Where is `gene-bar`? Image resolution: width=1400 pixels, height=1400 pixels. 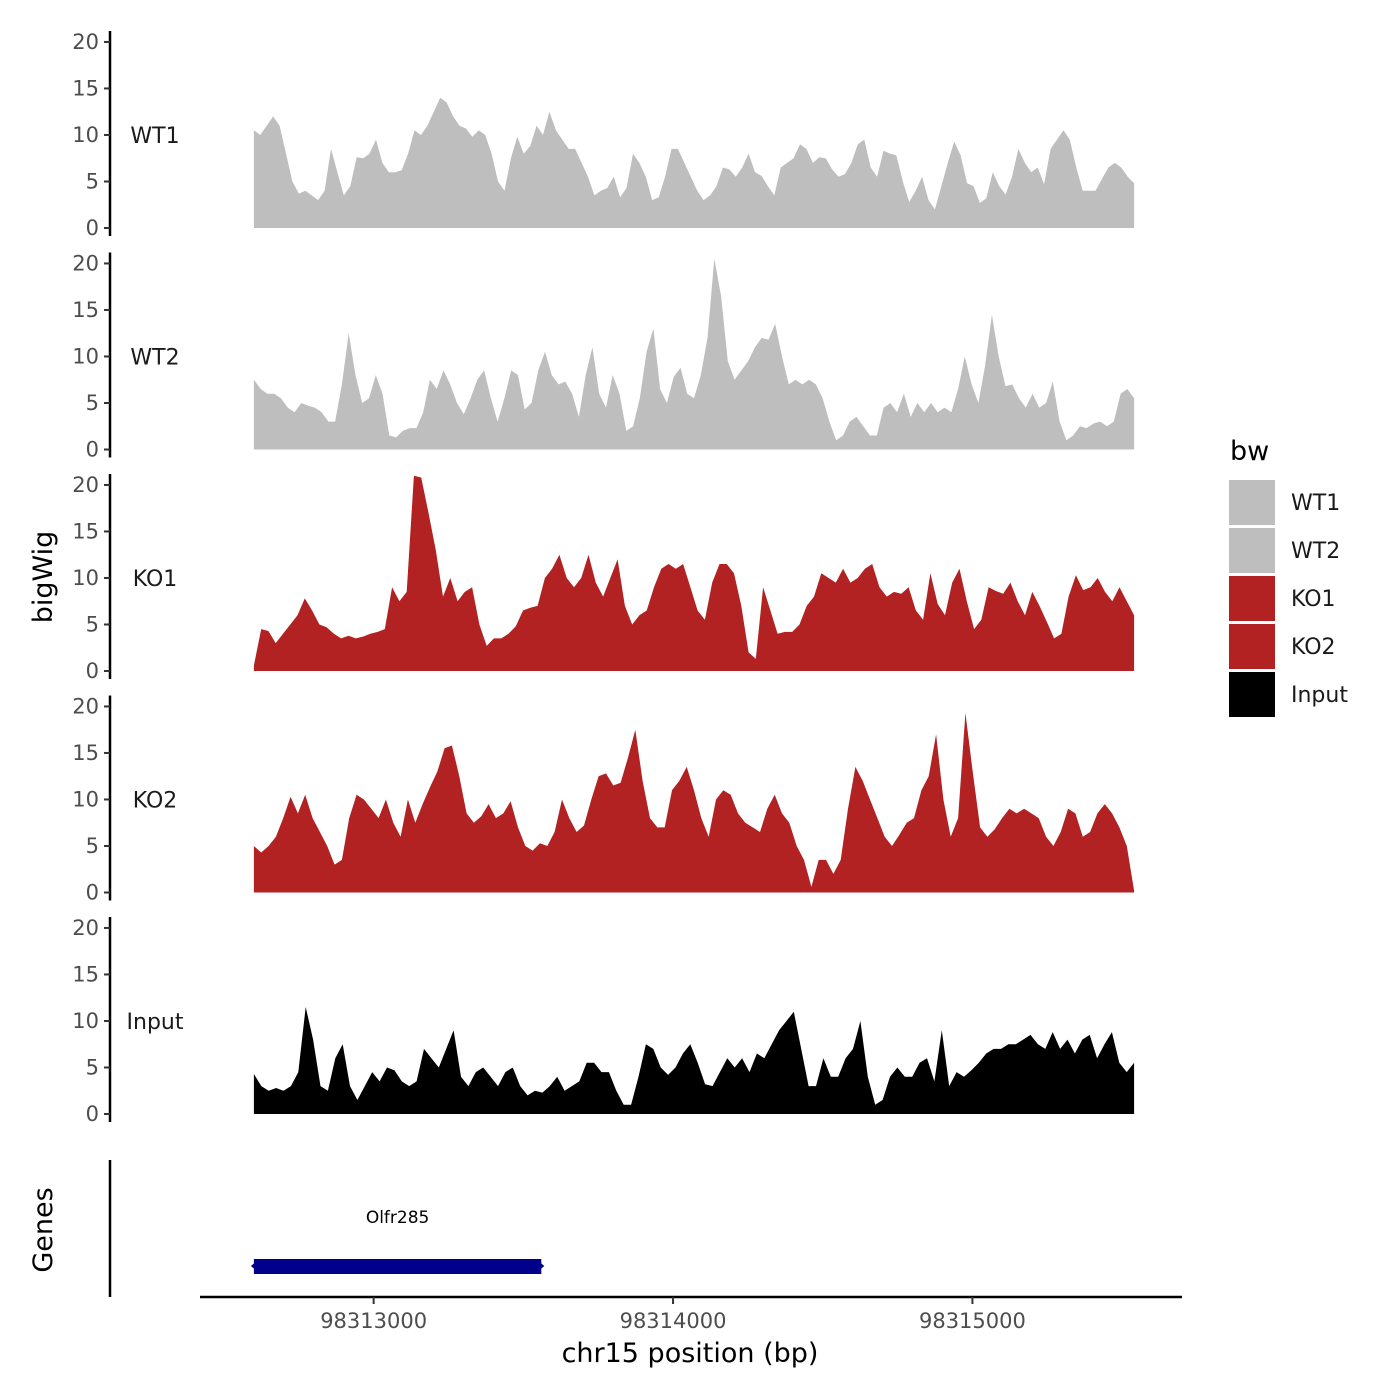 gene-bar is located at coordinates (397, 1266).